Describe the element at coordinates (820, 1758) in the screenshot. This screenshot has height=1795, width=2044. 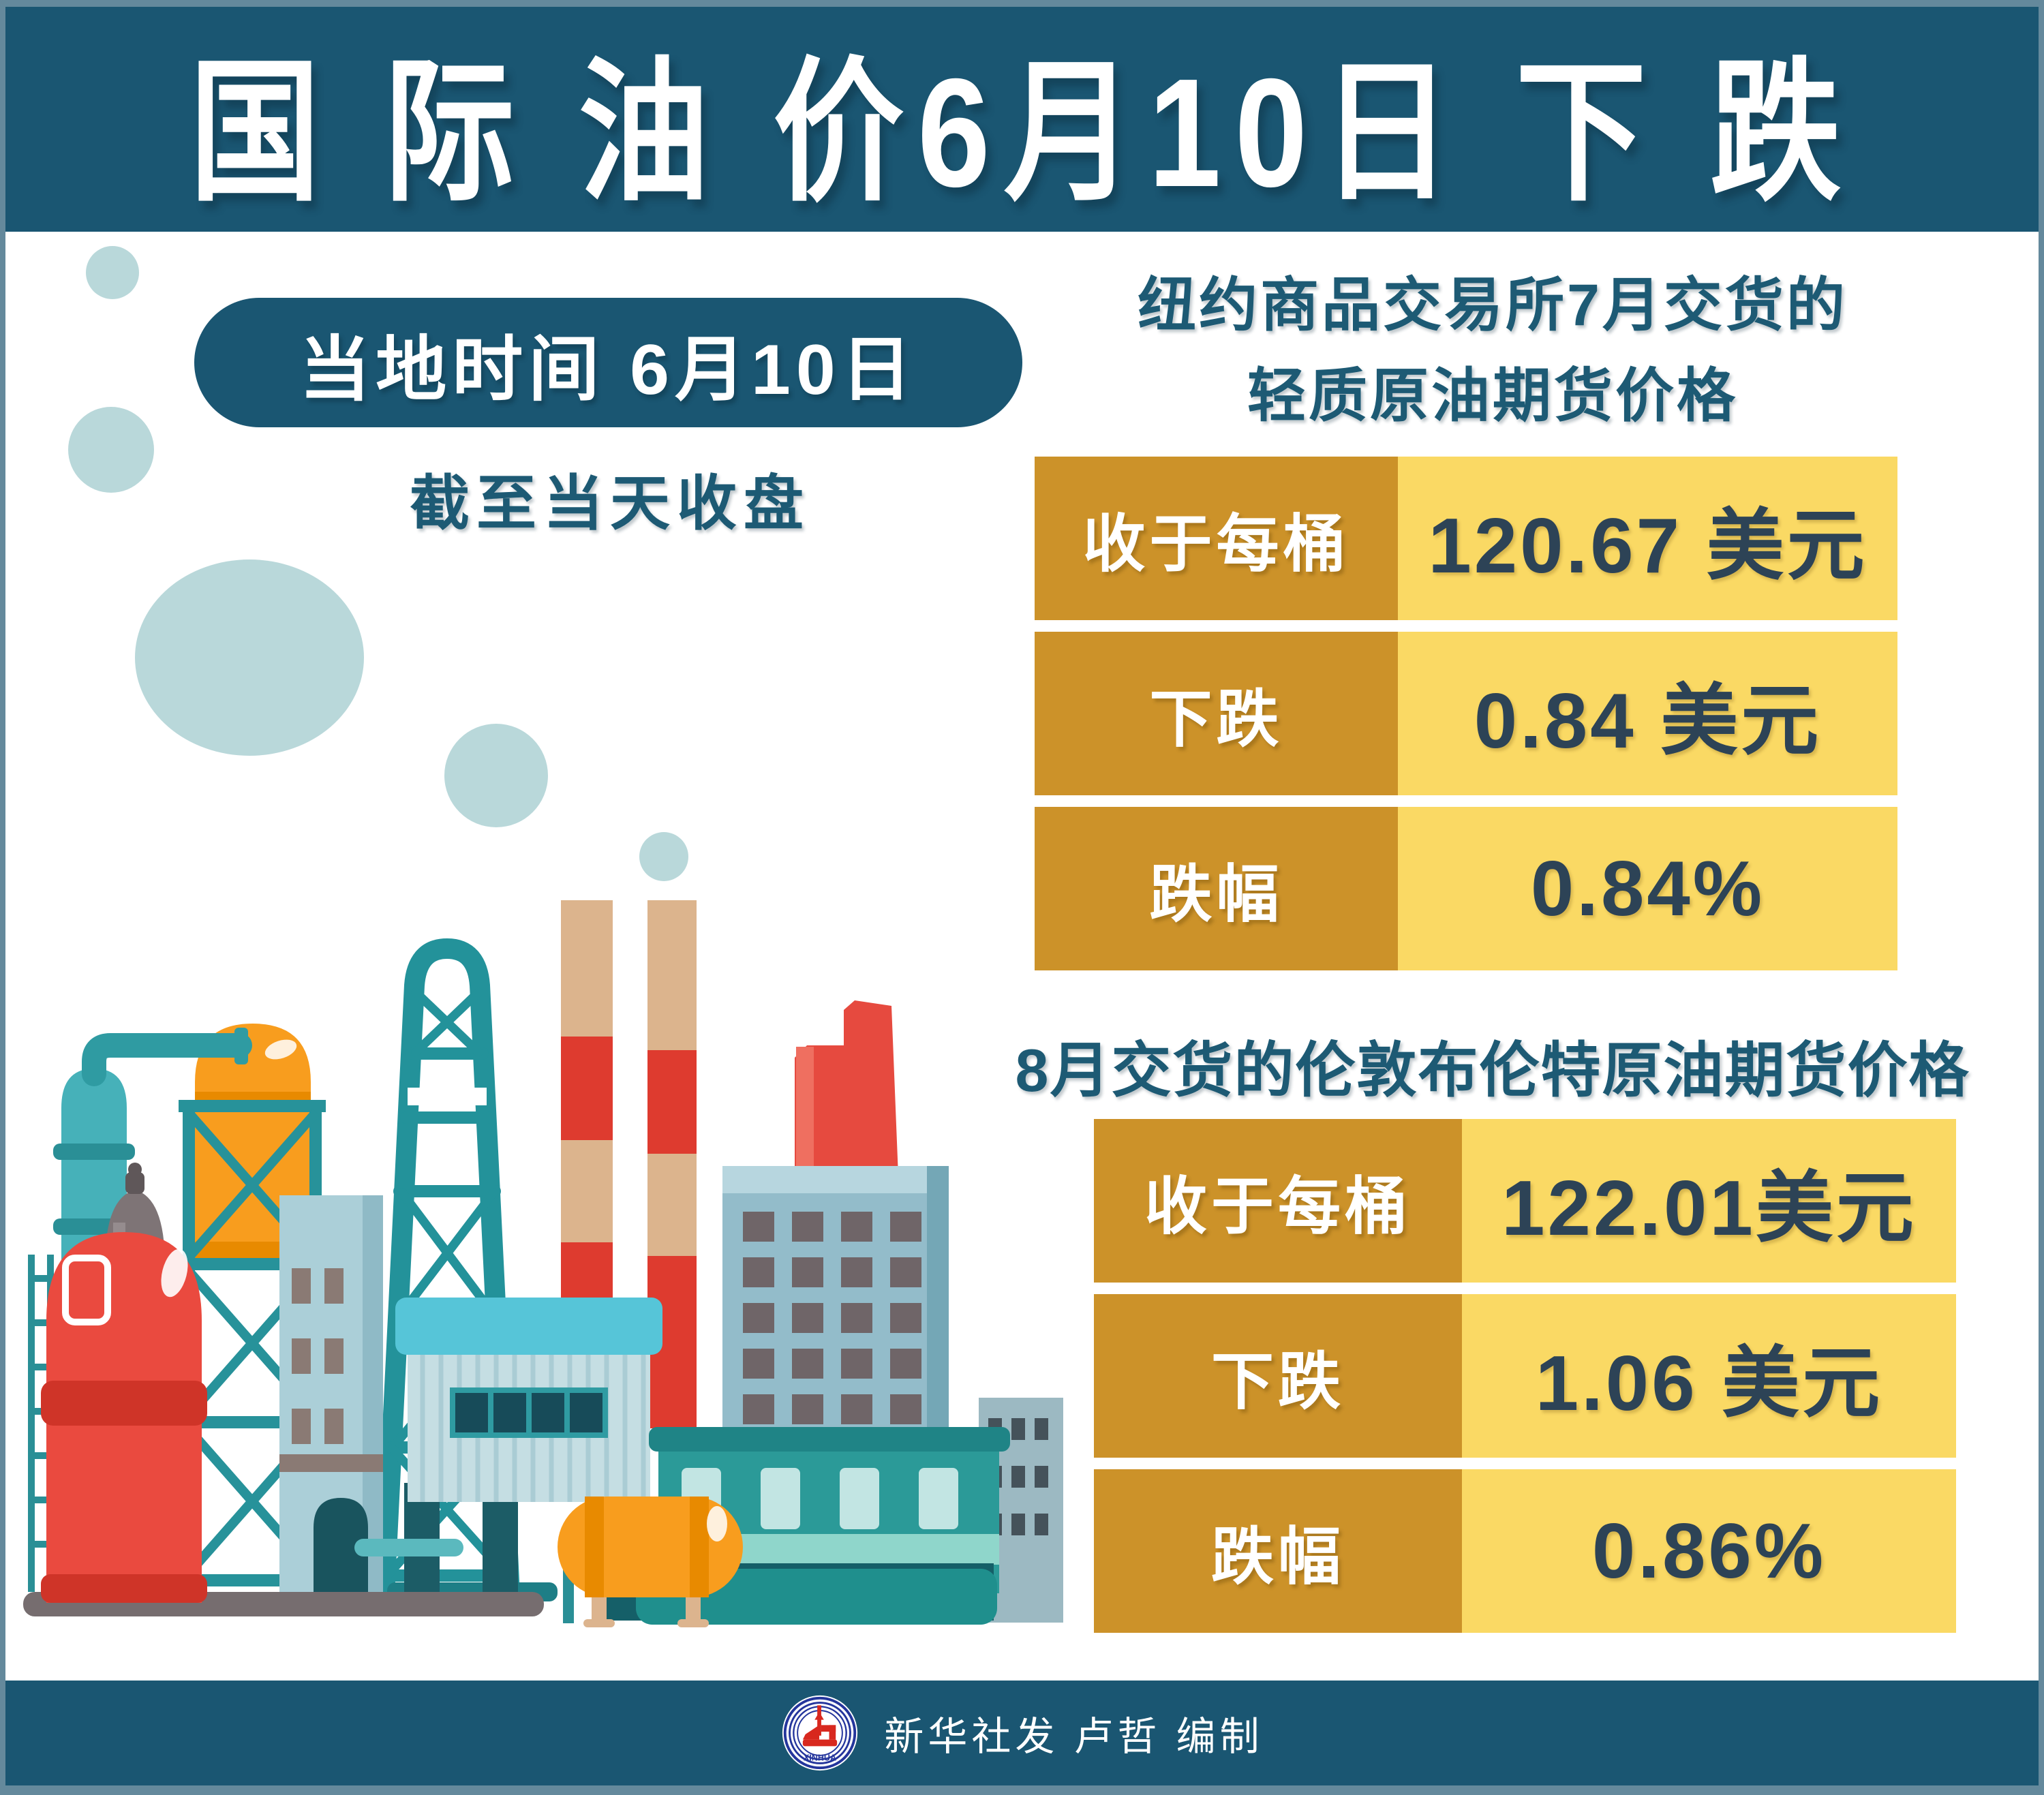
I see `logo-text: XINHUA` at that location.